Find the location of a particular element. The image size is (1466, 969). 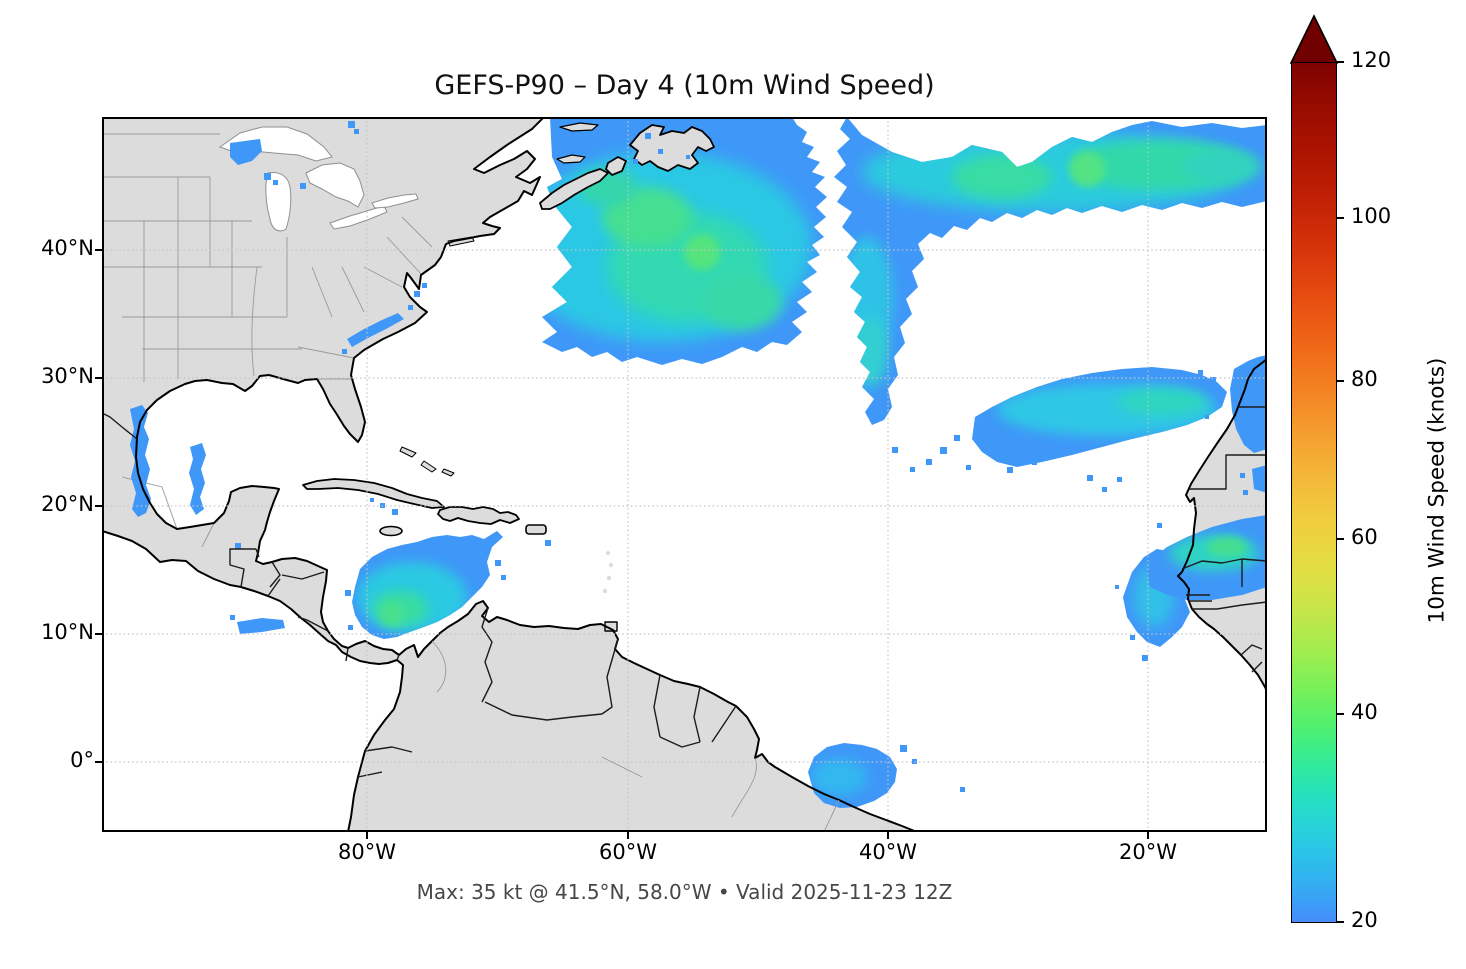

x-tick-label: 80°W is located at coordinates (367, 852).